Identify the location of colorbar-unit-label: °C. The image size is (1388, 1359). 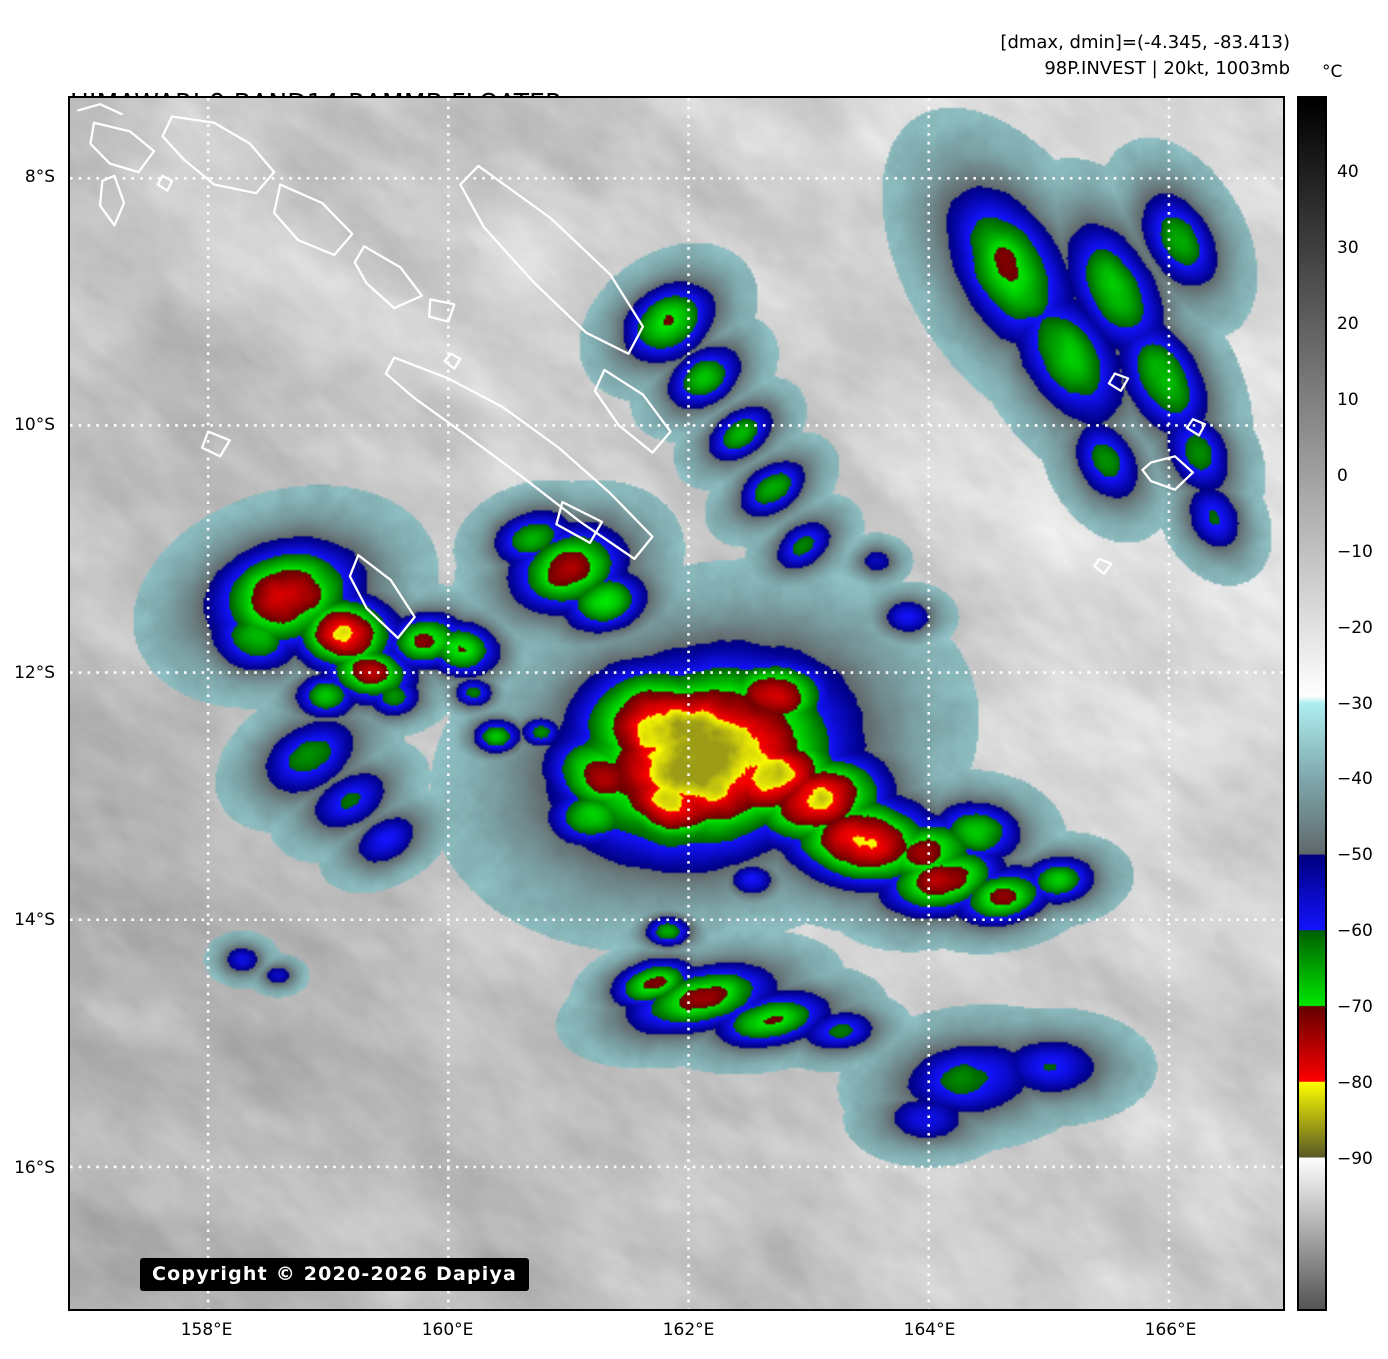
(1332, 72).